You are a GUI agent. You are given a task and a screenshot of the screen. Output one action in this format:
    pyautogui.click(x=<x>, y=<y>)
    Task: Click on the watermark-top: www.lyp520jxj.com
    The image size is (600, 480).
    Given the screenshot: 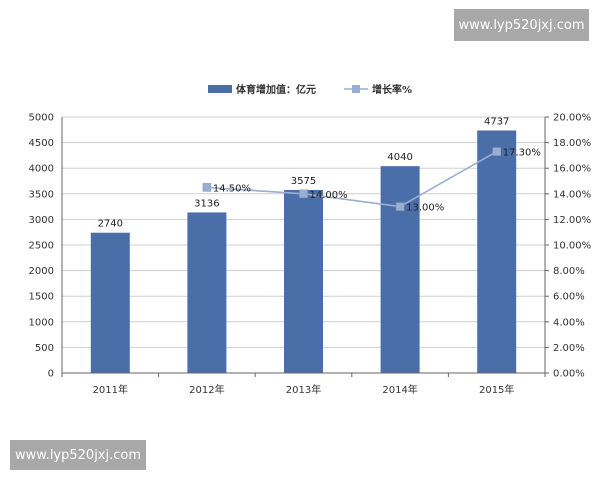 What is the action you would take?
    pyautogui.click(x=521, y=25)
    